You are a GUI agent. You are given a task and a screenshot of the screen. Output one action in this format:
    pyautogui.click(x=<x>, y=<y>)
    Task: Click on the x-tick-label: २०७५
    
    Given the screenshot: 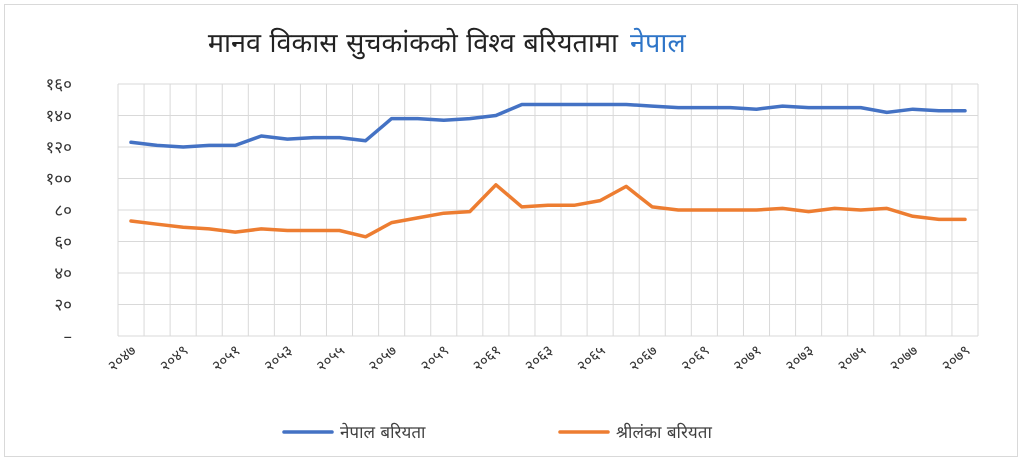 What is the action you would take?
    pyautogui.click(x=852, y=358)
    